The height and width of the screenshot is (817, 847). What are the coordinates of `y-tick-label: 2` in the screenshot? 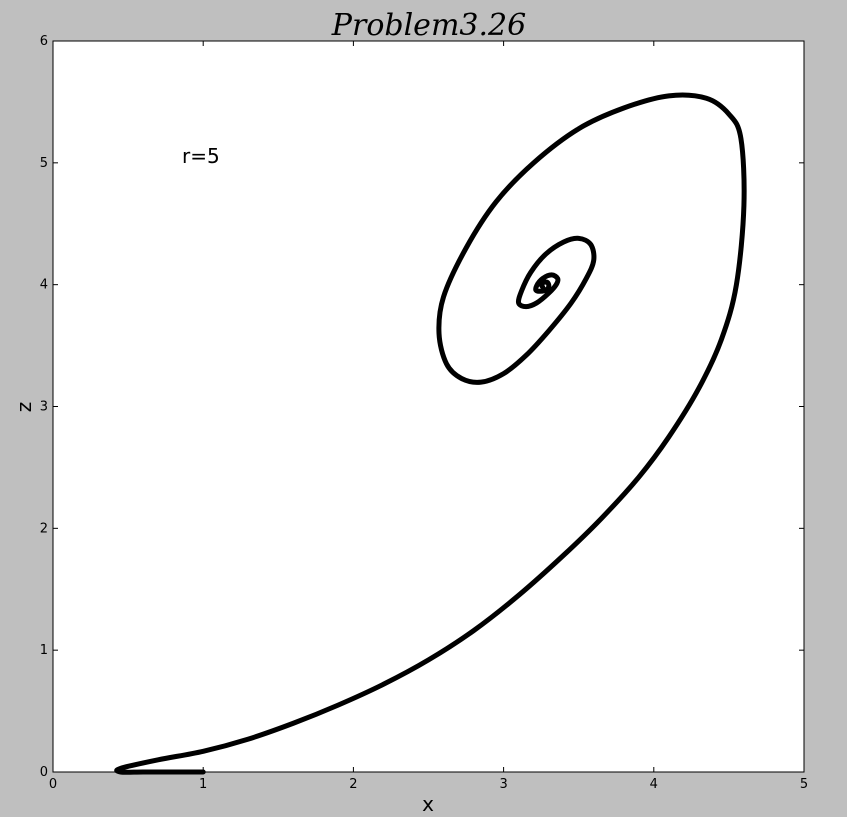 It's located at (44, 528).